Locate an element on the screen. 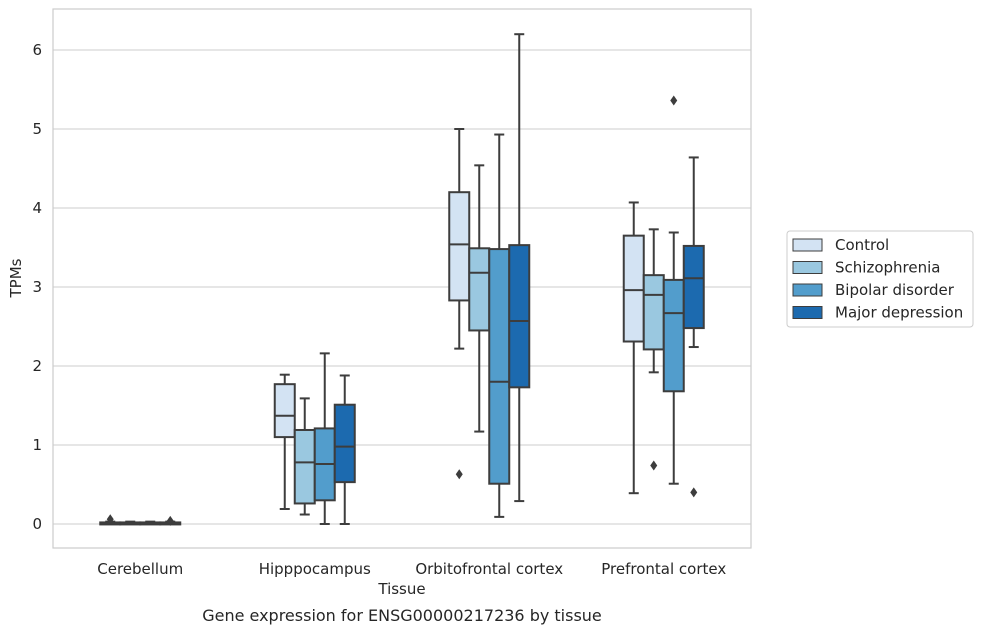  legend-label: Bipolar disorder is located at coordinates (895, 290).